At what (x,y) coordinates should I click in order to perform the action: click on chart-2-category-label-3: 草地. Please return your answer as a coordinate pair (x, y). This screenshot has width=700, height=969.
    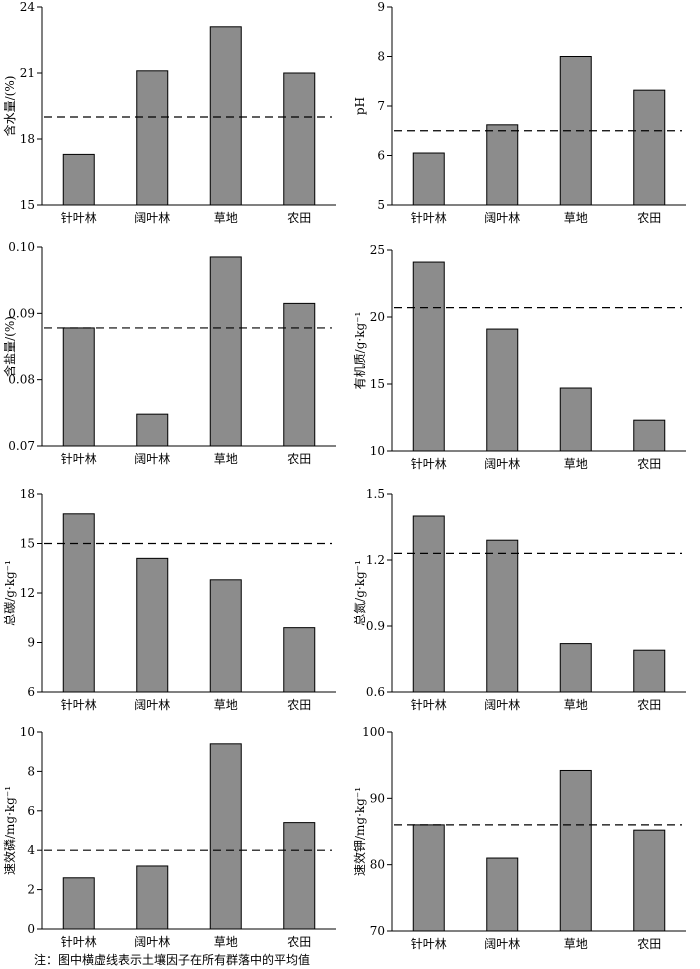
    Looking at the image, I should click on (576, 218).